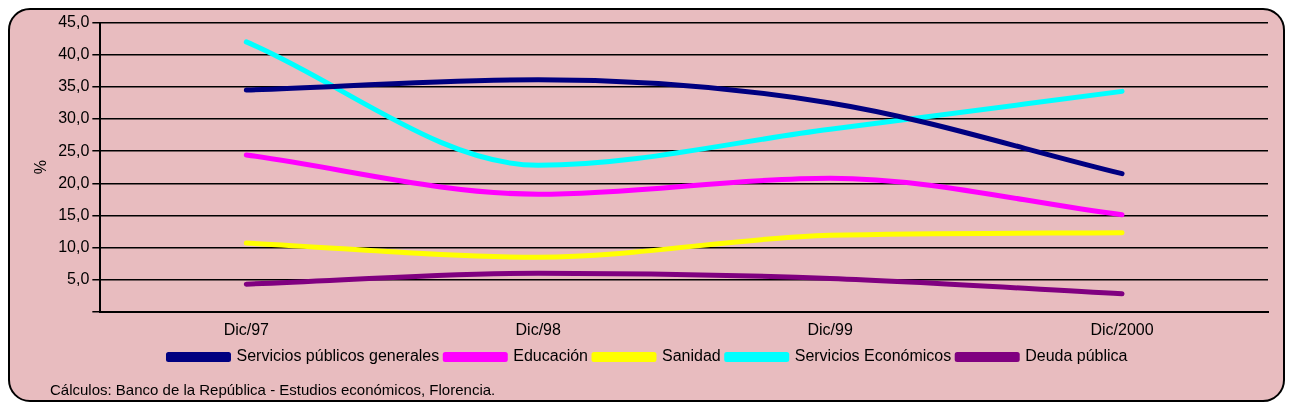  I want to click on legend-label: Deuda pública, so click(1076, 356).